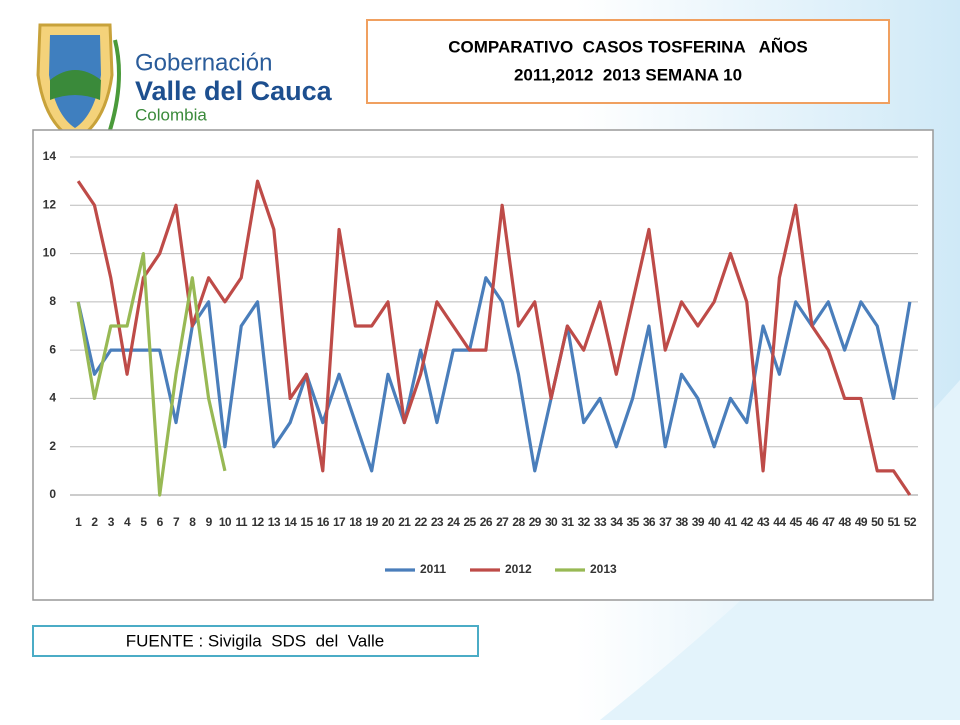  I want to click on x-tick-label: 38, so click(681, 522).